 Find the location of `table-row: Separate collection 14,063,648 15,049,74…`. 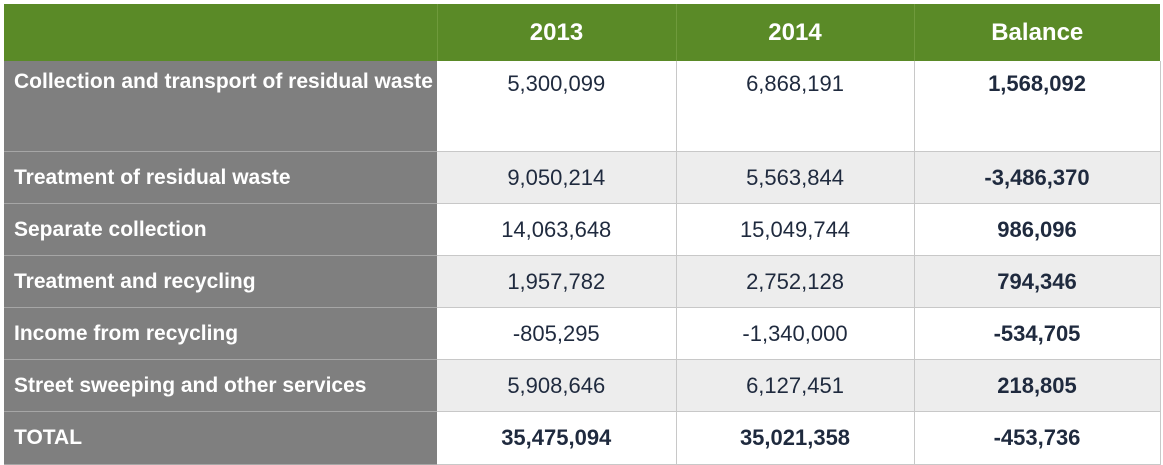

table-row: Separate collection 14,063,648 15,049,74… is located at coordinates (582, 229).